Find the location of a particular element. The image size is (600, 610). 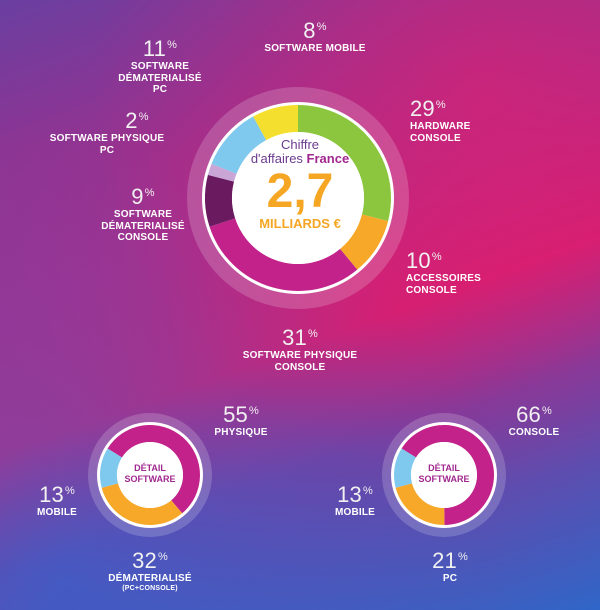

small-donut-2-hole is located at coordinates (444, 475).